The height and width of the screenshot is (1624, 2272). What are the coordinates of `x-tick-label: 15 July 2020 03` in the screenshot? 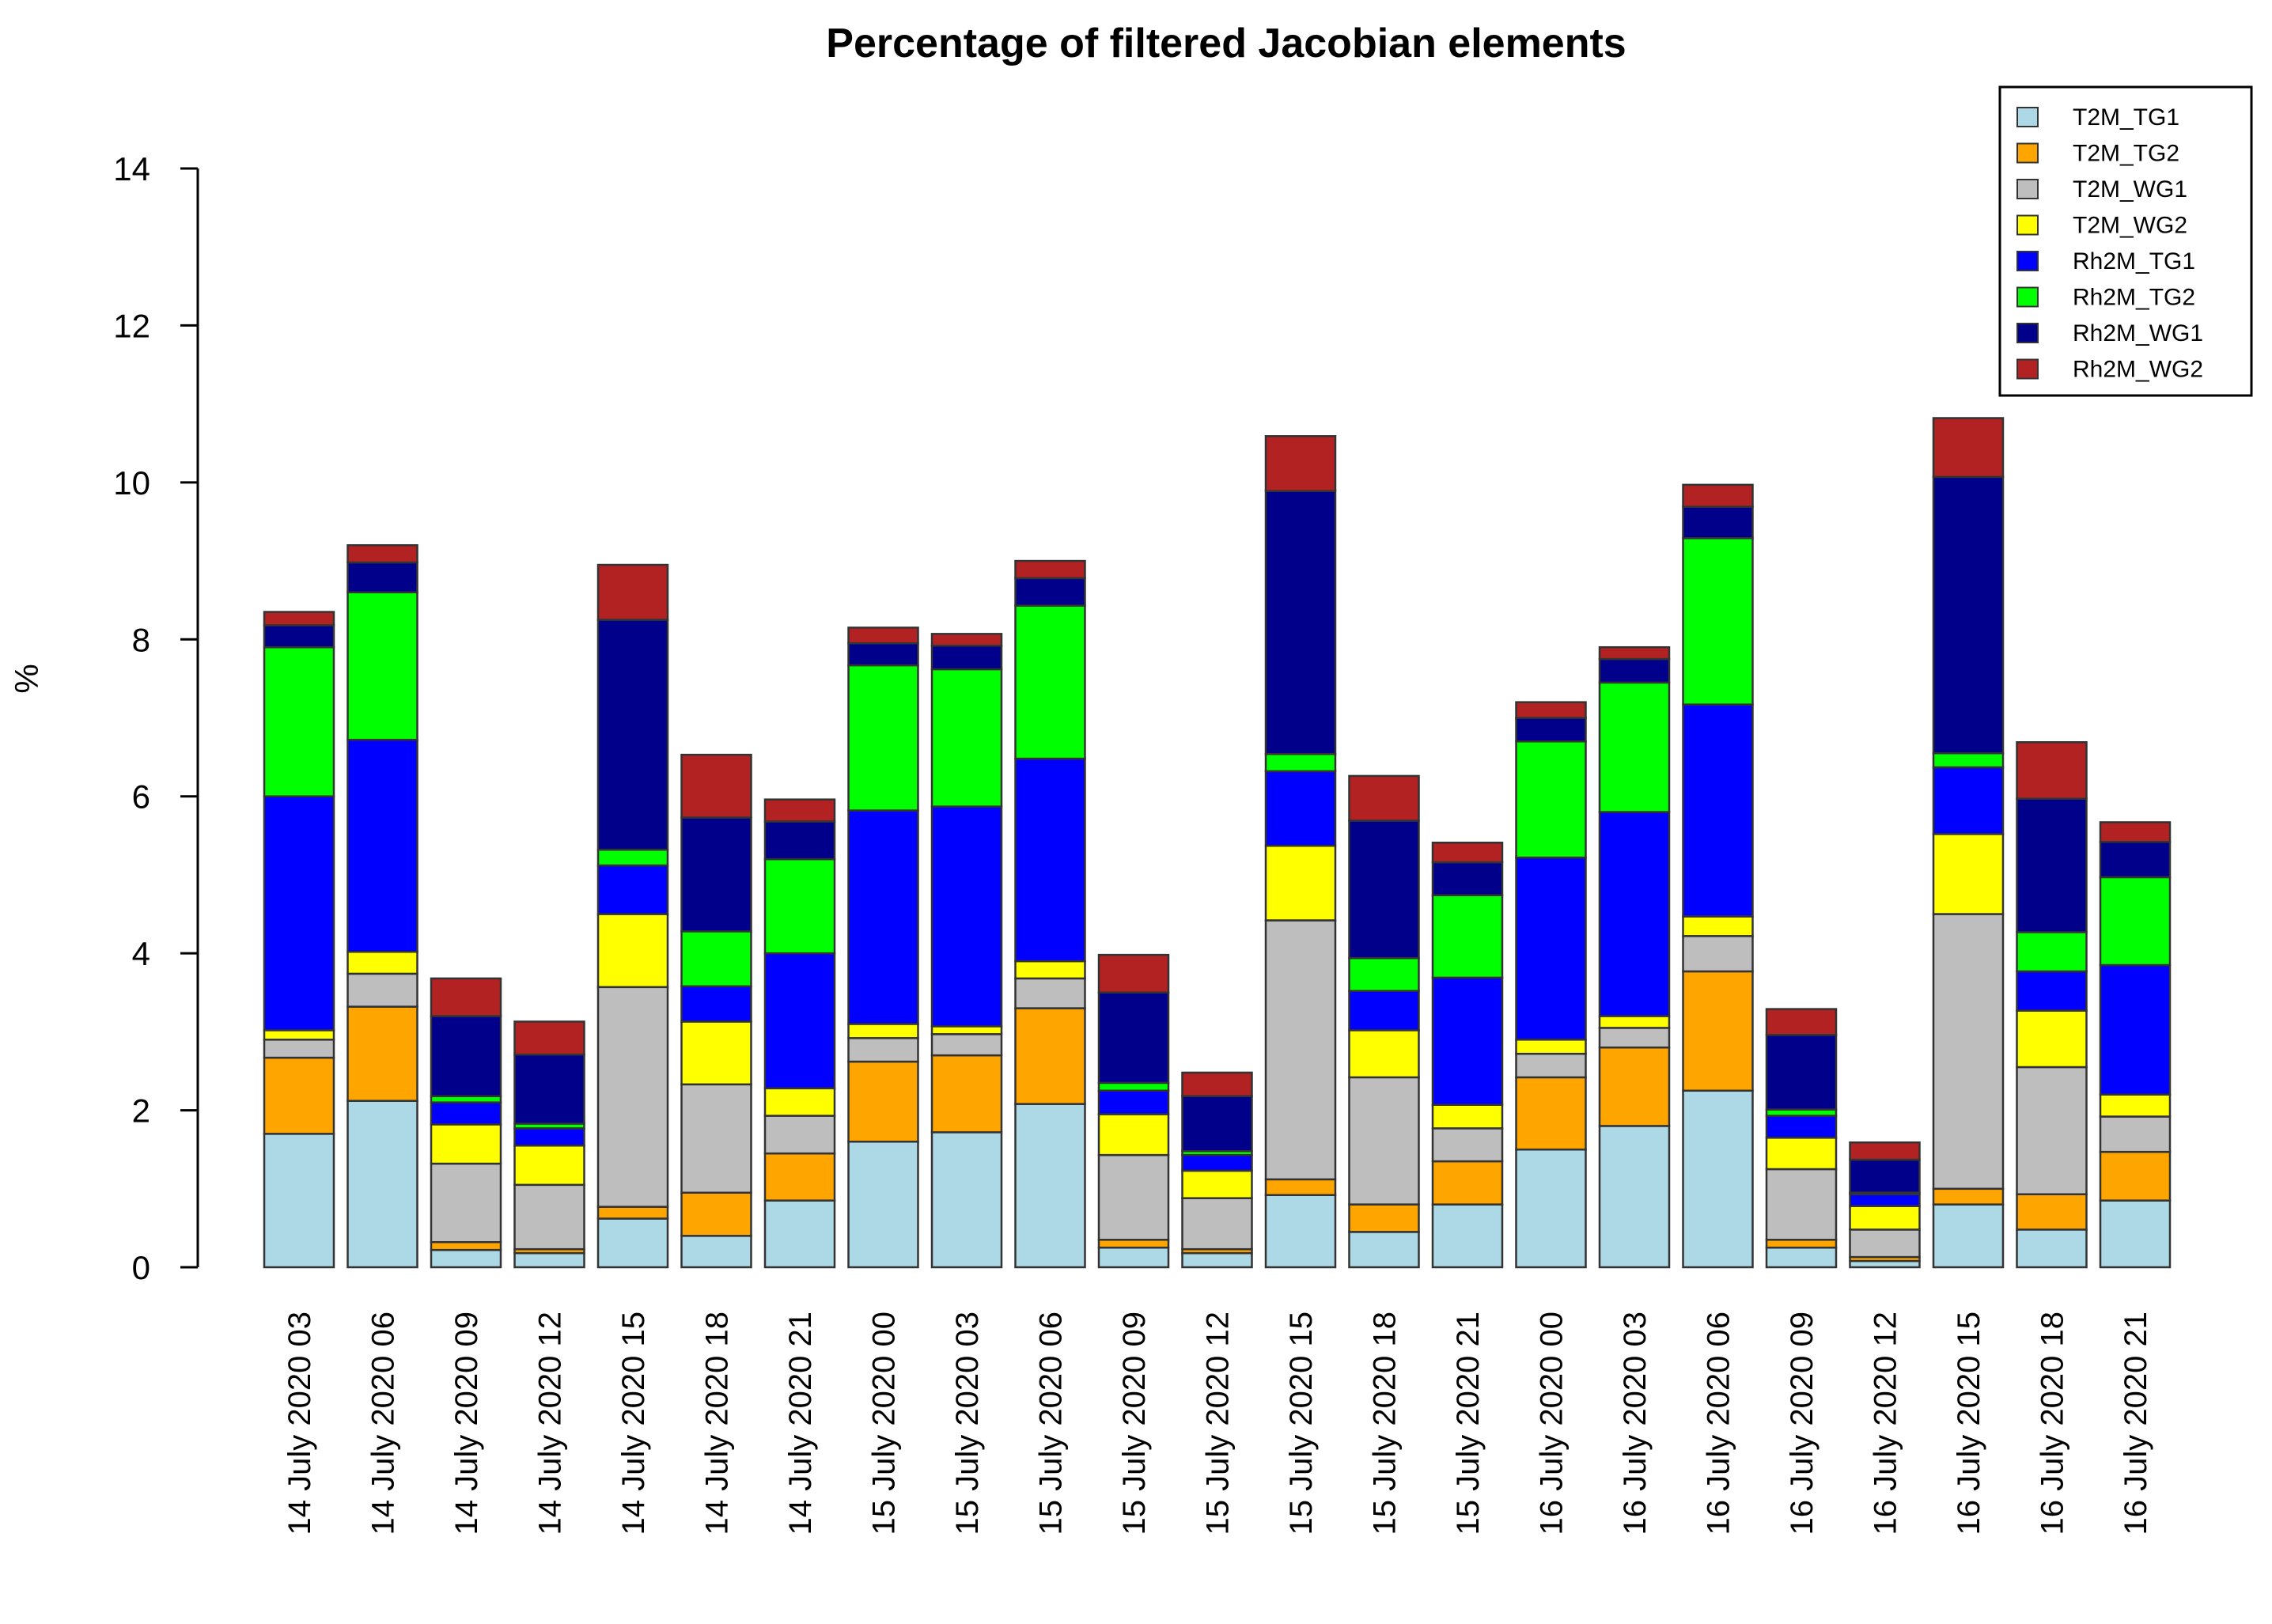 It's located at (967, 1423).